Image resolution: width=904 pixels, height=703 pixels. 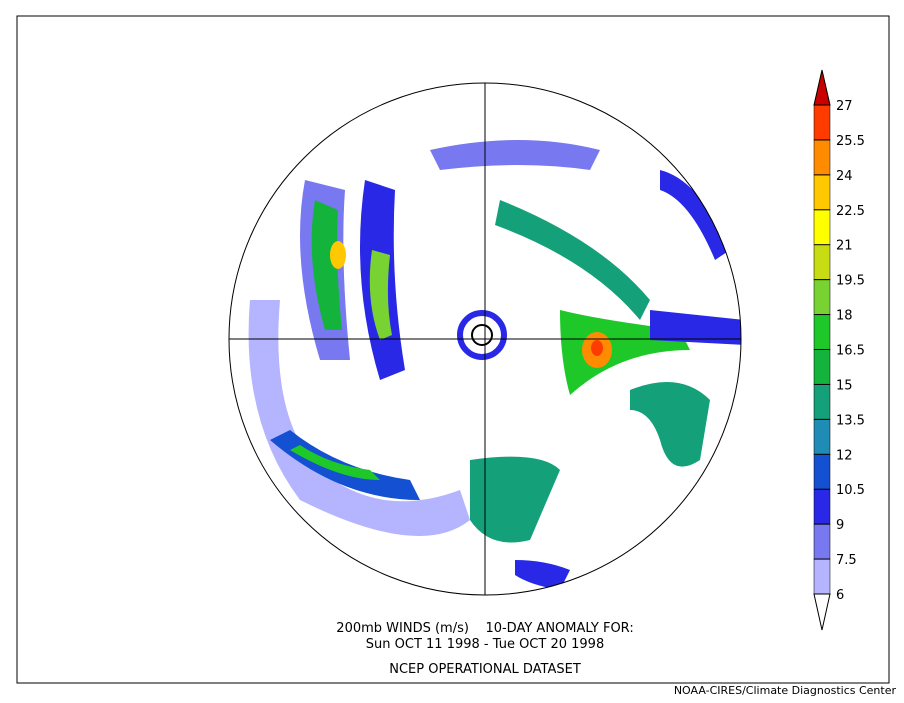 What do you see at coordinates (785, 690) in the screenshot?
I see `credit: NOAA-CIRES/Climate Diagnostics Center` at bounding box center [785, 690].